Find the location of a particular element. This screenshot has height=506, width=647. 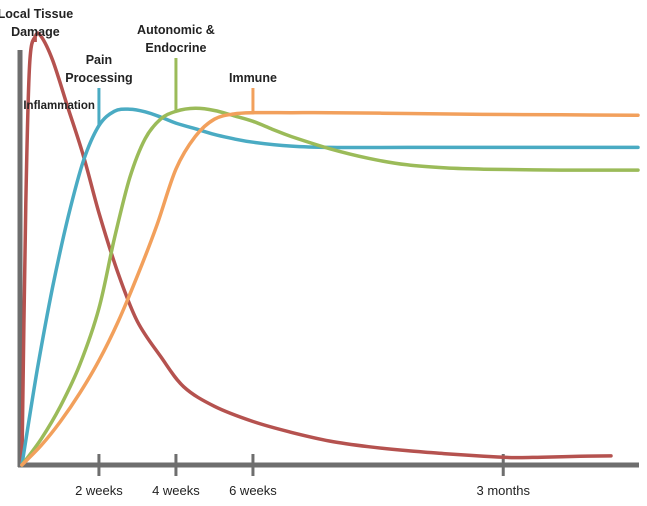

x-tick-label-4-weeks: 4 weeks is located at coordinates (176, 490).